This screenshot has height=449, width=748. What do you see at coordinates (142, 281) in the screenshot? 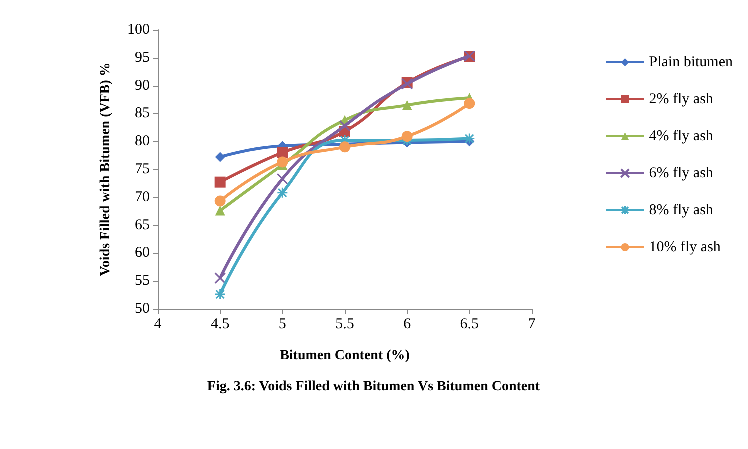
I see `y-tick-label: 55` at bounding box center [142, 281].